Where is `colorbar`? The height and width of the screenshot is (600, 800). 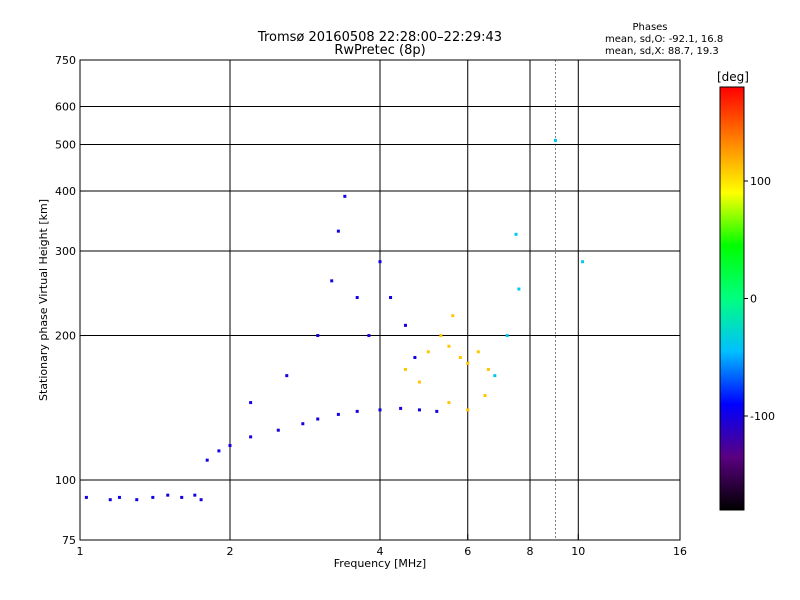
colorbar is located at coordinates (732, 298).